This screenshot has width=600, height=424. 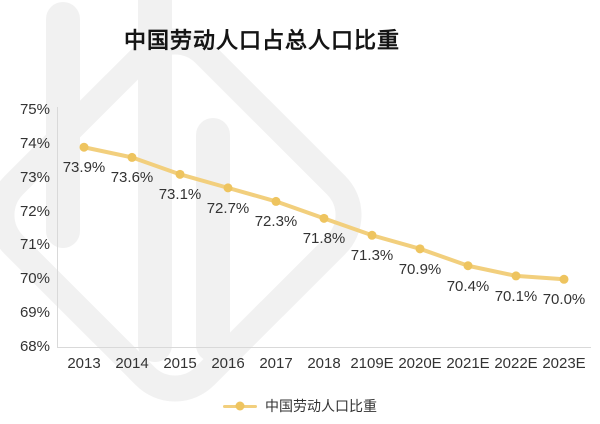 I want to click on data-label: 71.3%, so click(x=372, y=256).